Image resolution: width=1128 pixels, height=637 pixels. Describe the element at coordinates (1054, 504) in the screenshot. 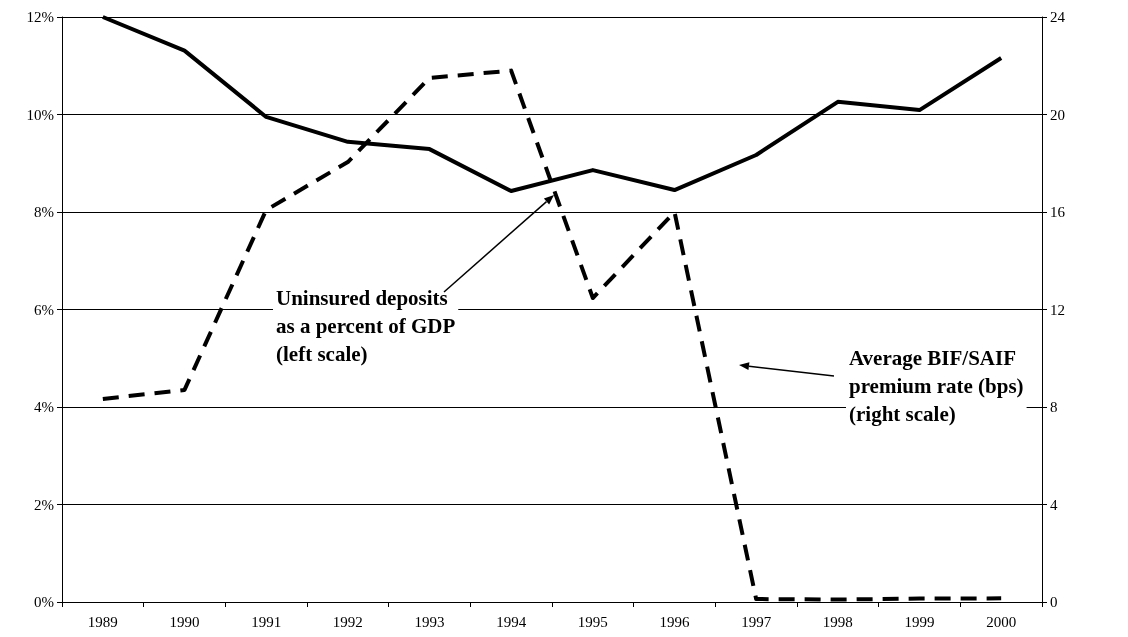

I see `y2-tick-label: 4` at that location.